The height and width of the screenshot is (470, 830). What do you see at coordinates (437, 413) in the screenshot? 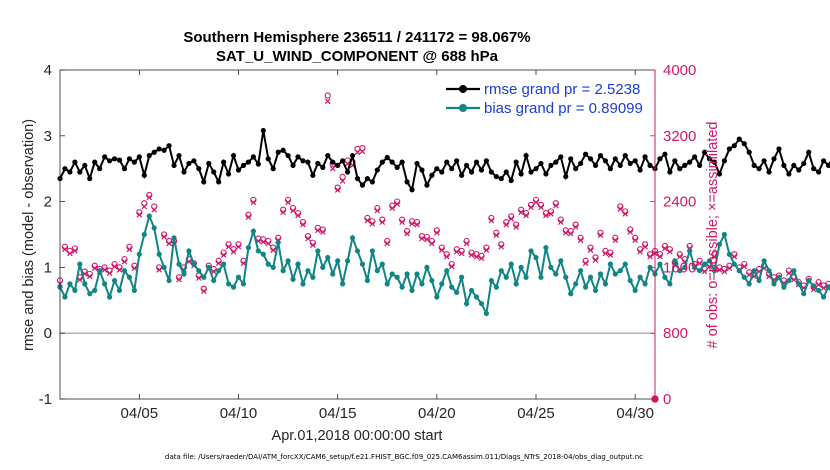
I see `x-tick-label: 04/20` at bounding box center [437, 413].